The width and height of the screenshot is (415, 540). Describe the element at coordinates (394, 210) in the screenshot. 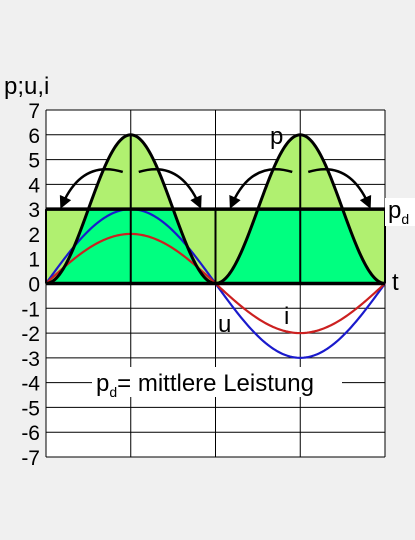

I see `pd-label-main: p` at that location.